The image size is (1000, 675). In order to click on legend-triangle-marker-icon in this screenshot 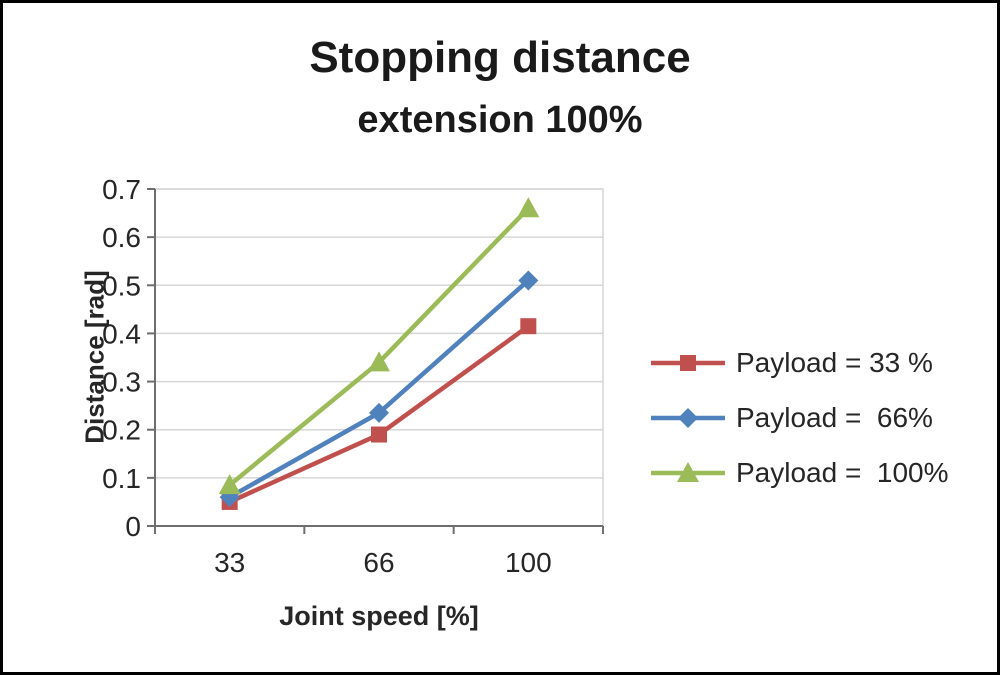, I will do `click(688, 472)`.